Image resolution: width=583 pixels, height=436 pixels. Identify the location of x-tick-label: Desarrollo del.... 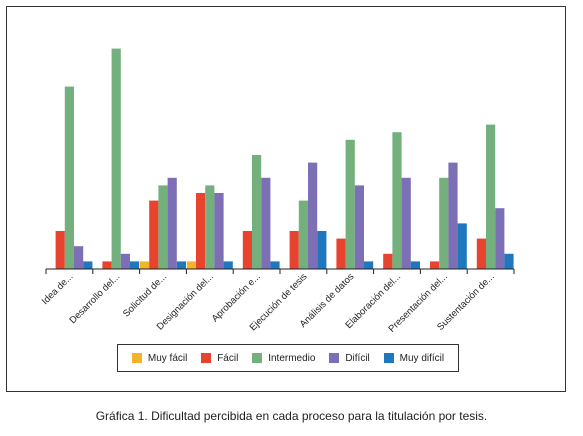
(94, 298).